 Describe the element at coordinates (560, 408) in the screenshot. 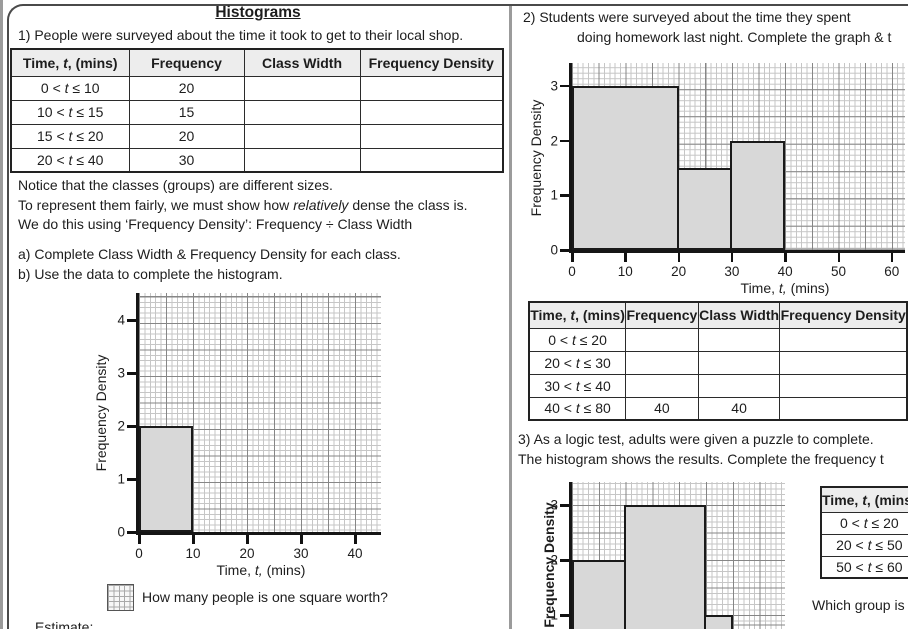

I see `interval-text: 40 <` at that location.